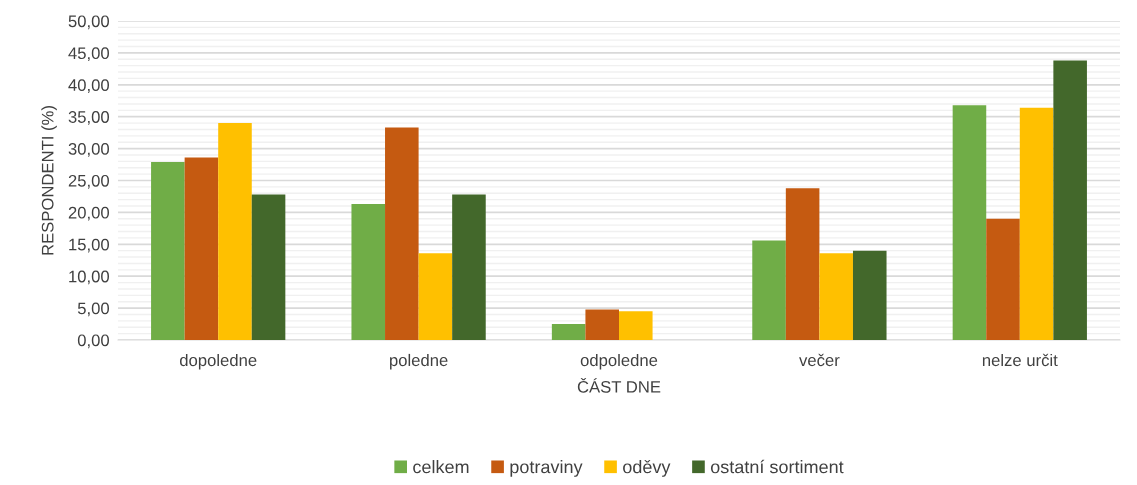 The image size is (1137, 485). Describe the element at coordinates (89, 213) in the screenshot. I see `y-tick-label: 20,00` at that location.